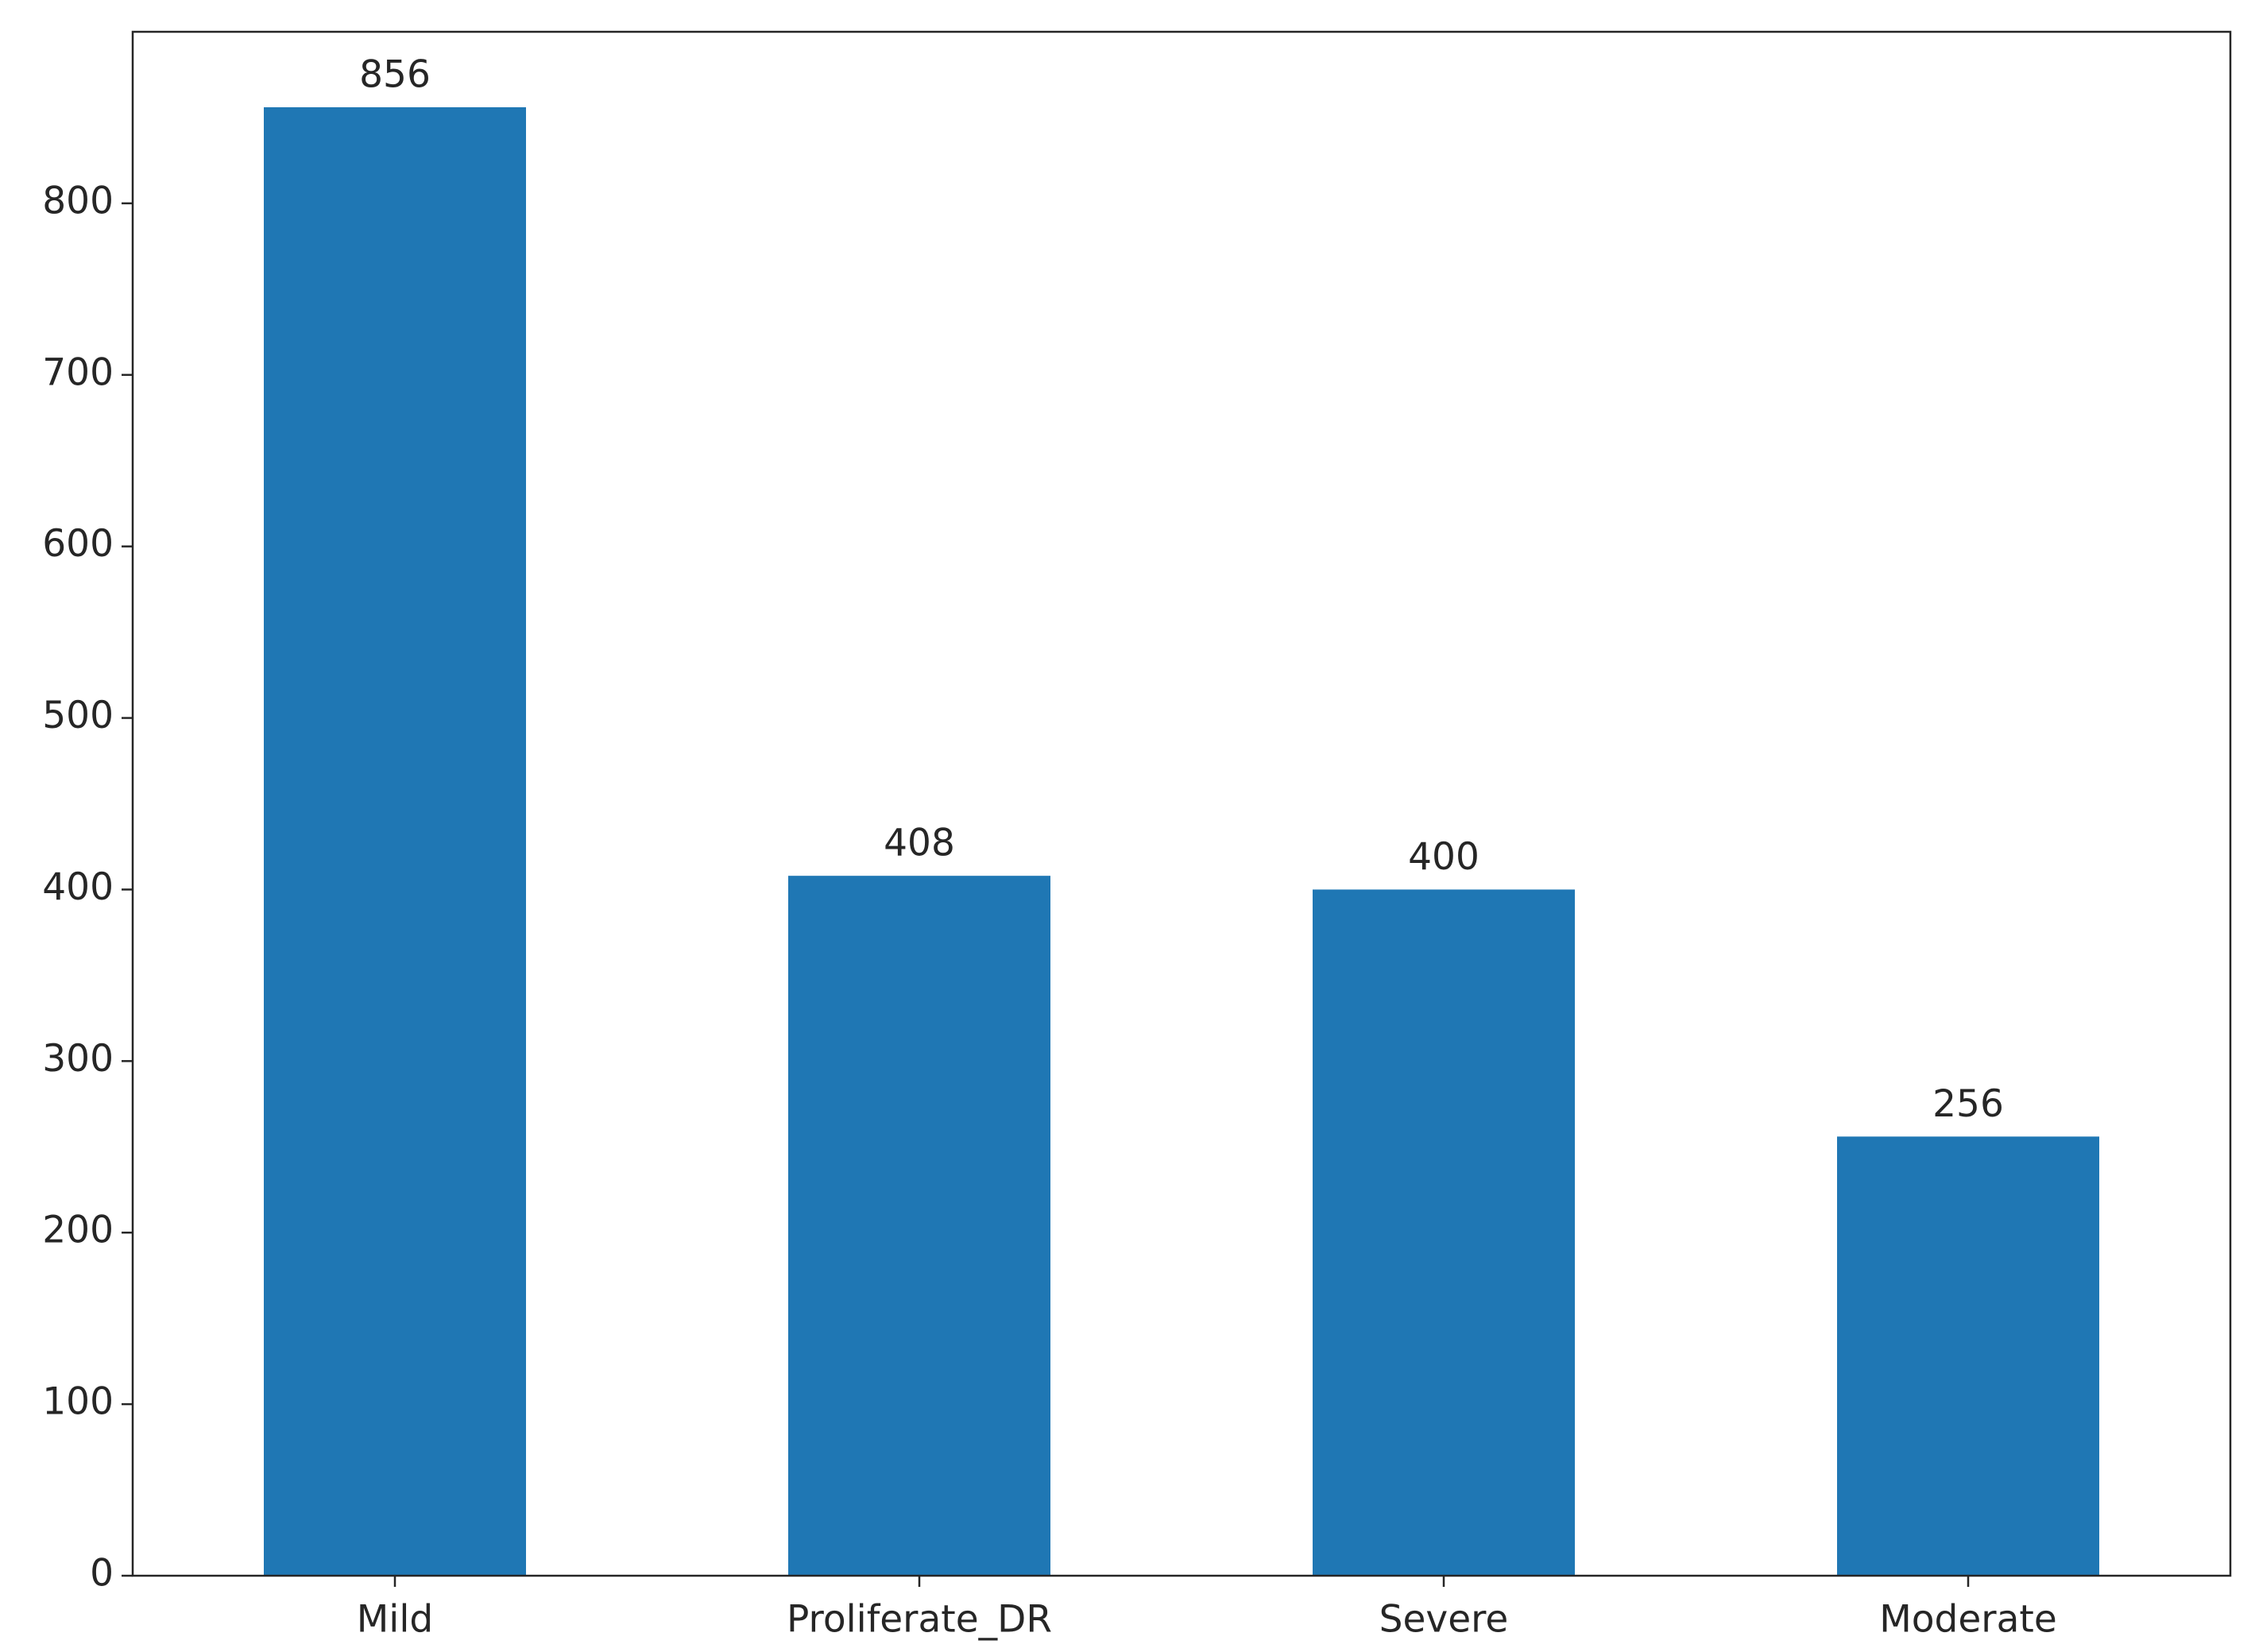 The width and height of the screenshot is (2255, 1652). I want to click on x-tick-label: Proliferate_DR, so click(919, 1620).